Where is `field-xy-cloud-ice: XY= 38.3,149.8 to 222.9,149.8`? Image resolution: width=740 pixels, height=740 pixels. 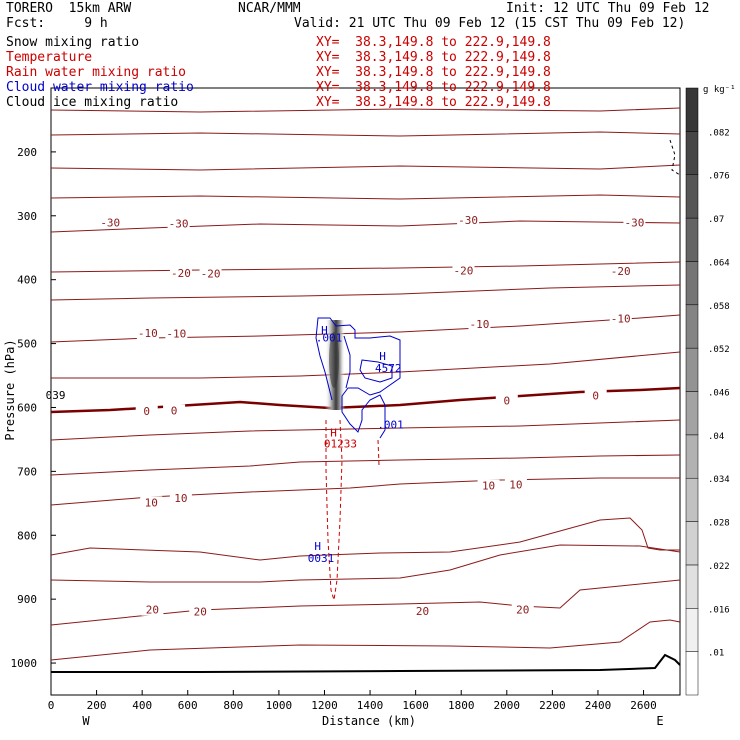
field-xy-cloud-ice: XY= 38.3,149.8 to 222.9,149.8 is located at coordinates (433, 102).